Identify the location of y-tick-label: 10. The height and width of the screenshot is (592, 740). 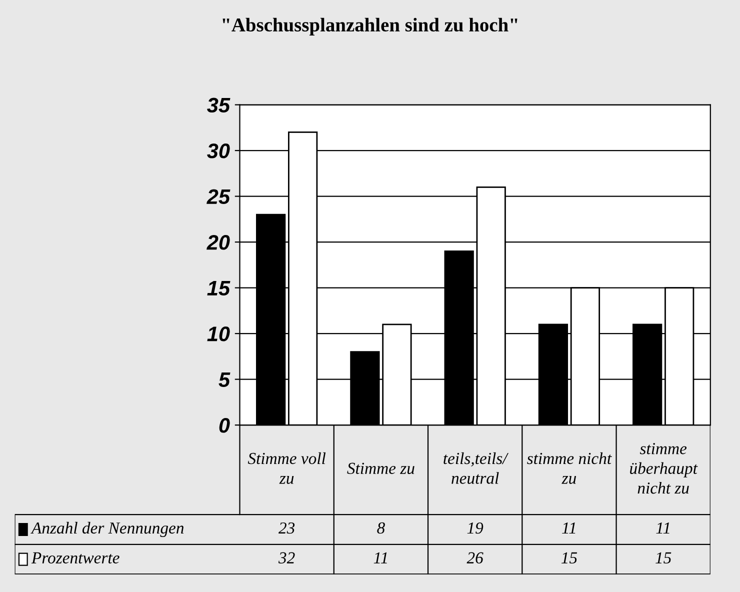
(218, 334).